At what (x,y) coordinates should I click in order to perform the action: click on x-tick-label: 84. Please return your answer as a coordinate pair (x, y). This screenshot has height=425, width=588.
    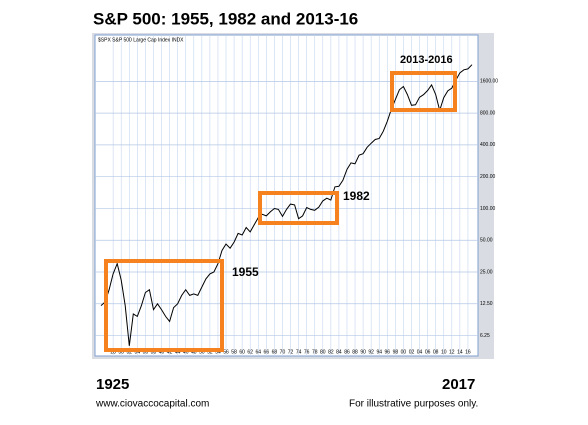
    Looking at the image, I should click on (339, 352).